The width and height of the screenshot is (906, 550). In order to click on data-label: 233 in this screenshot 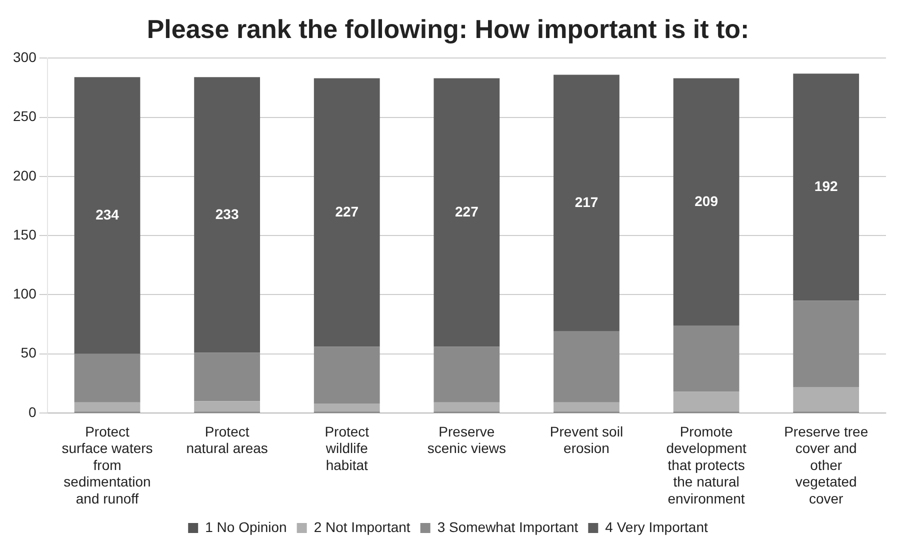, I will do `click(227, 214)`.